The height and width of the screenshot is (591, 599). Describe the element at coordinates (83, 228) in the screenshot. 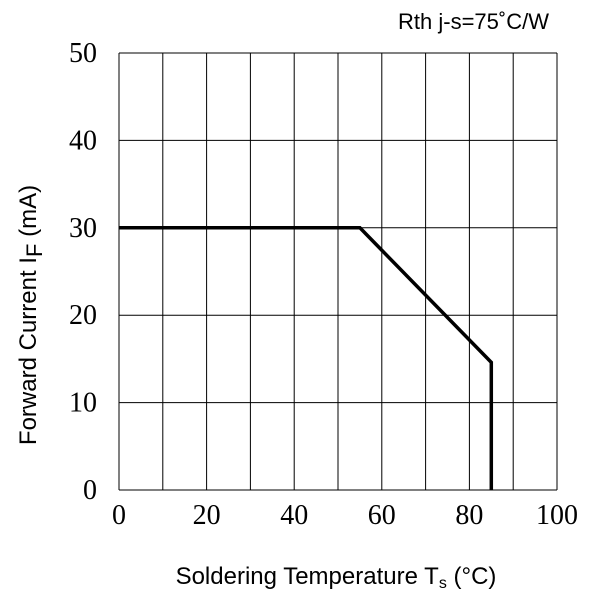

I see `y-tick-label: 30` at that location.